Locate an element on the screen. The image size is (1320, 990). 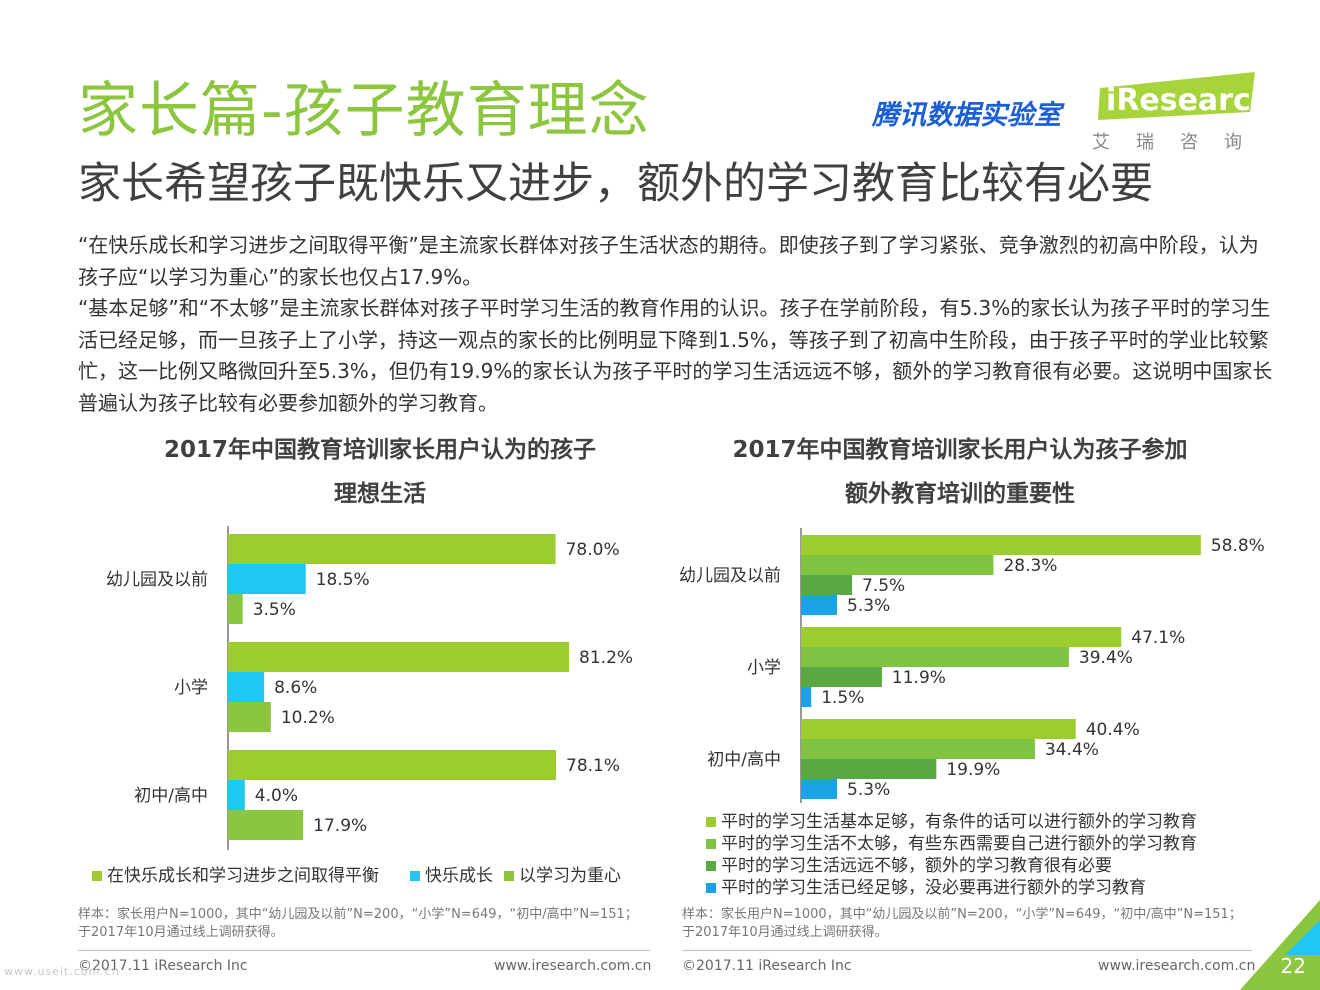
chart1-data-label: 3.5% is located at coordinates (274, 610).